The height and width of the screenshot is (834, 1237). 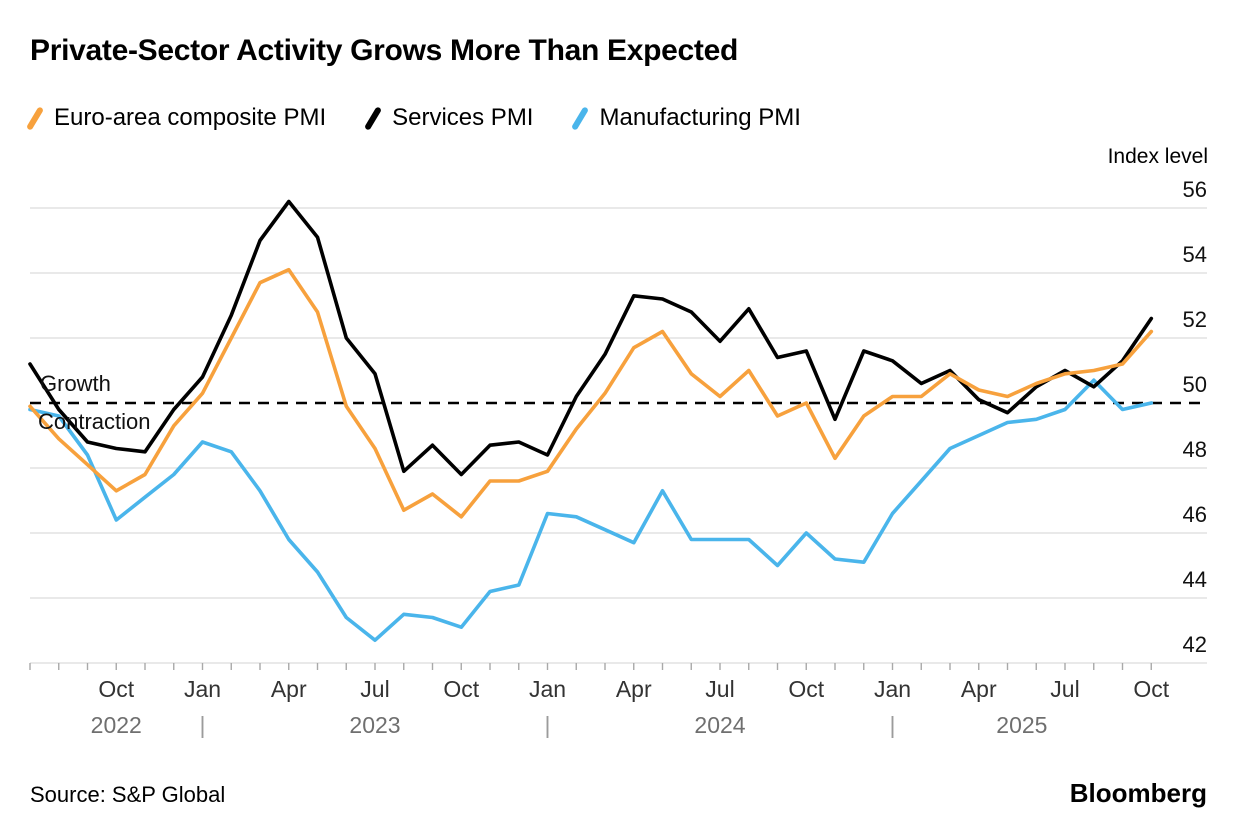 I want to click on legend-item-services: Services PMI, so click(x=449, y=118).